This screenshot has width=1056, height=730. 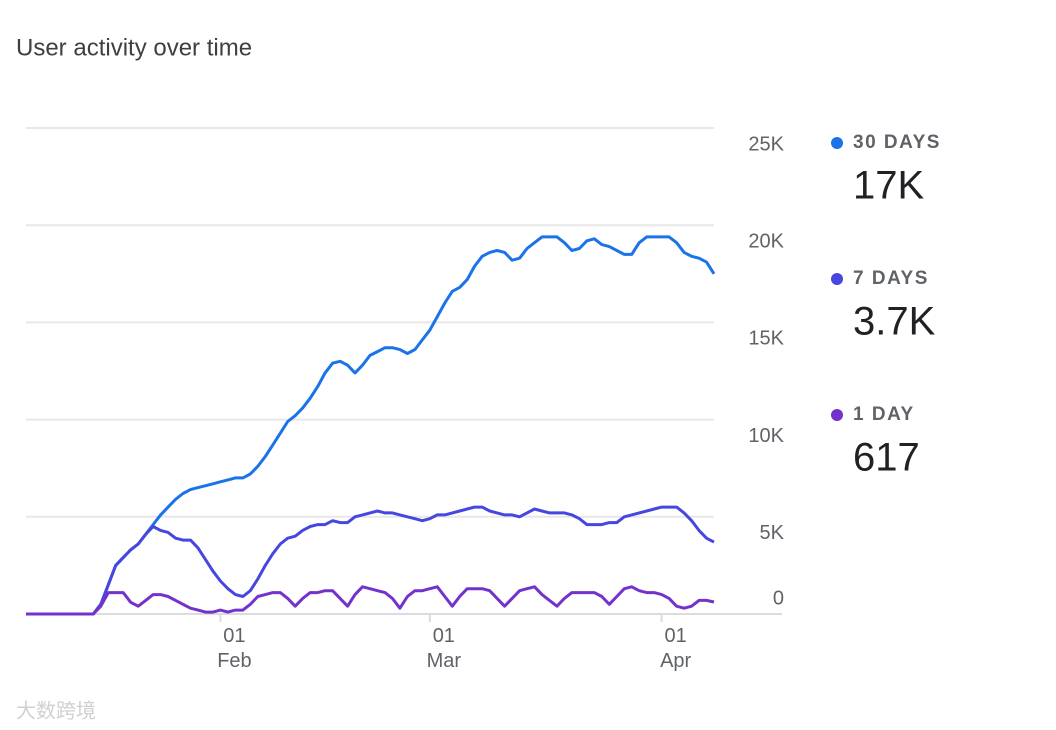 What do you see at coordinates (766, 339) in the screenshot?
I see `y-tick-label: 15K` at bounding box center [766, 339].